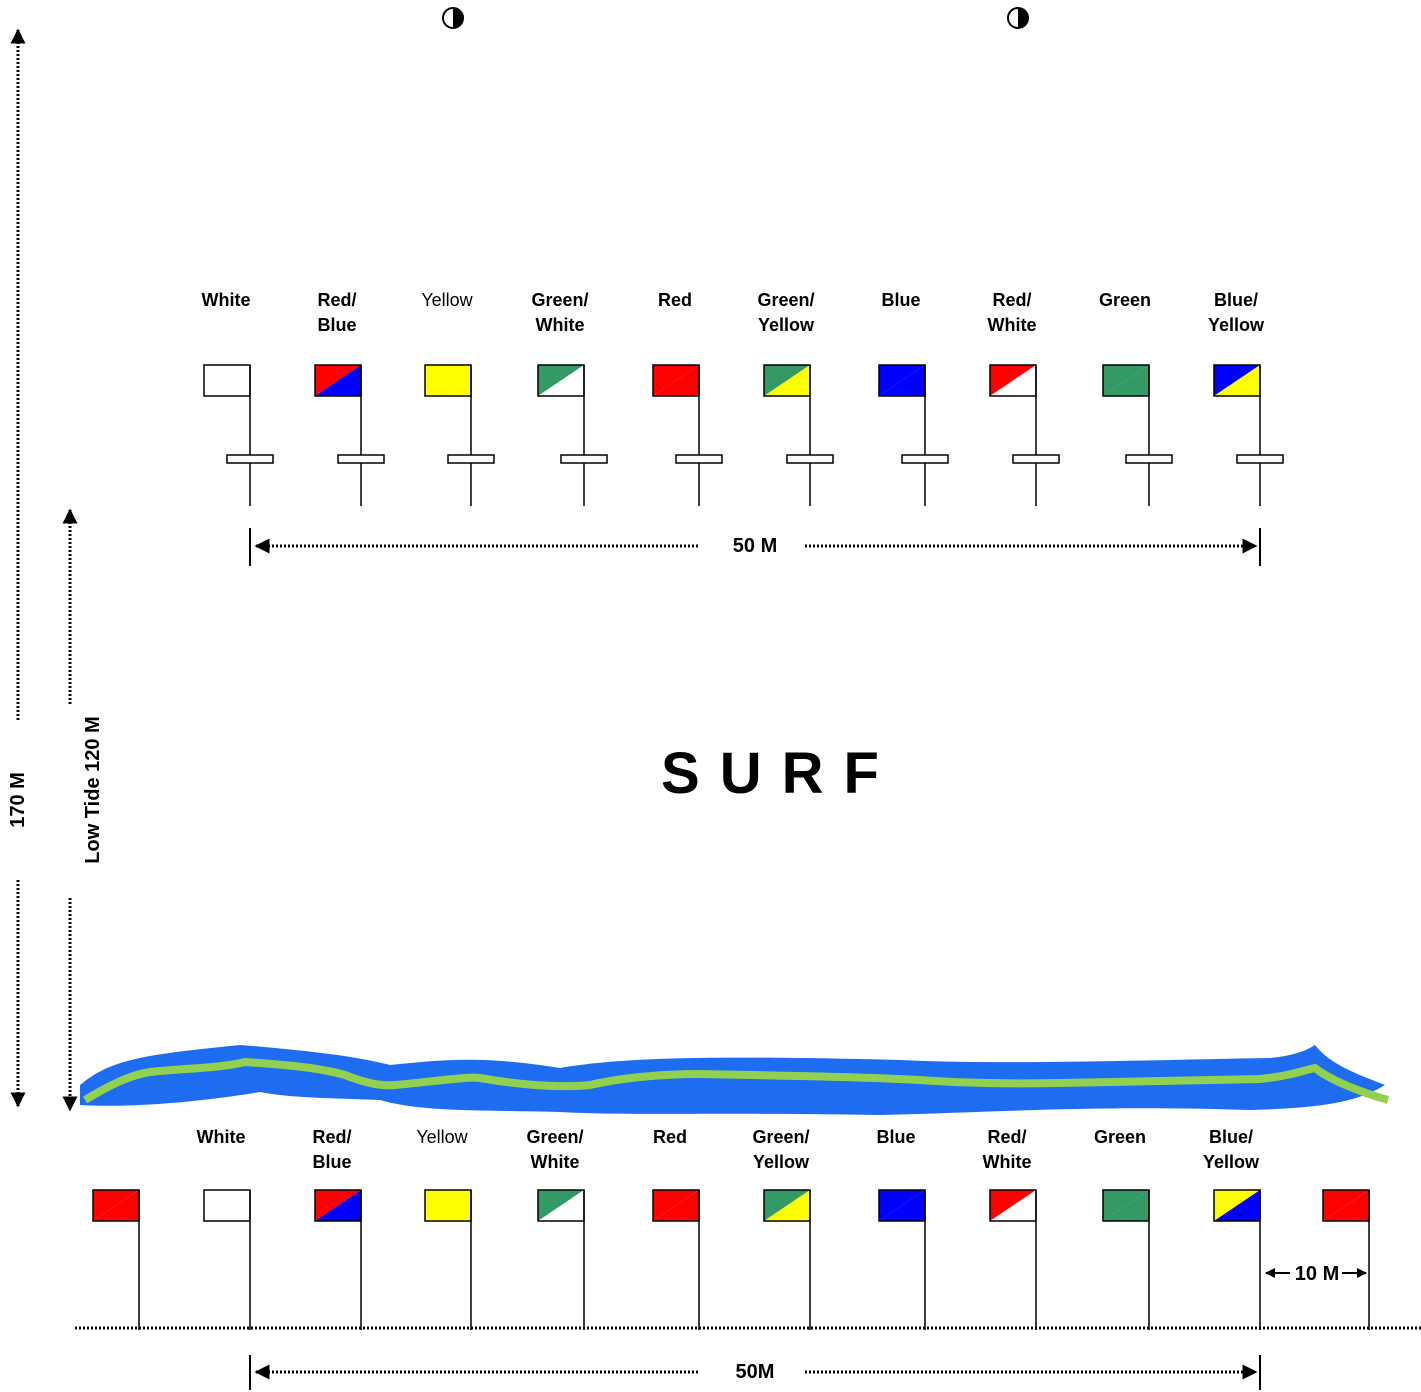 The height and width of the screenshot is (1392, 1421). I want to click on top-width-label: 50 M, so click(755, 546).